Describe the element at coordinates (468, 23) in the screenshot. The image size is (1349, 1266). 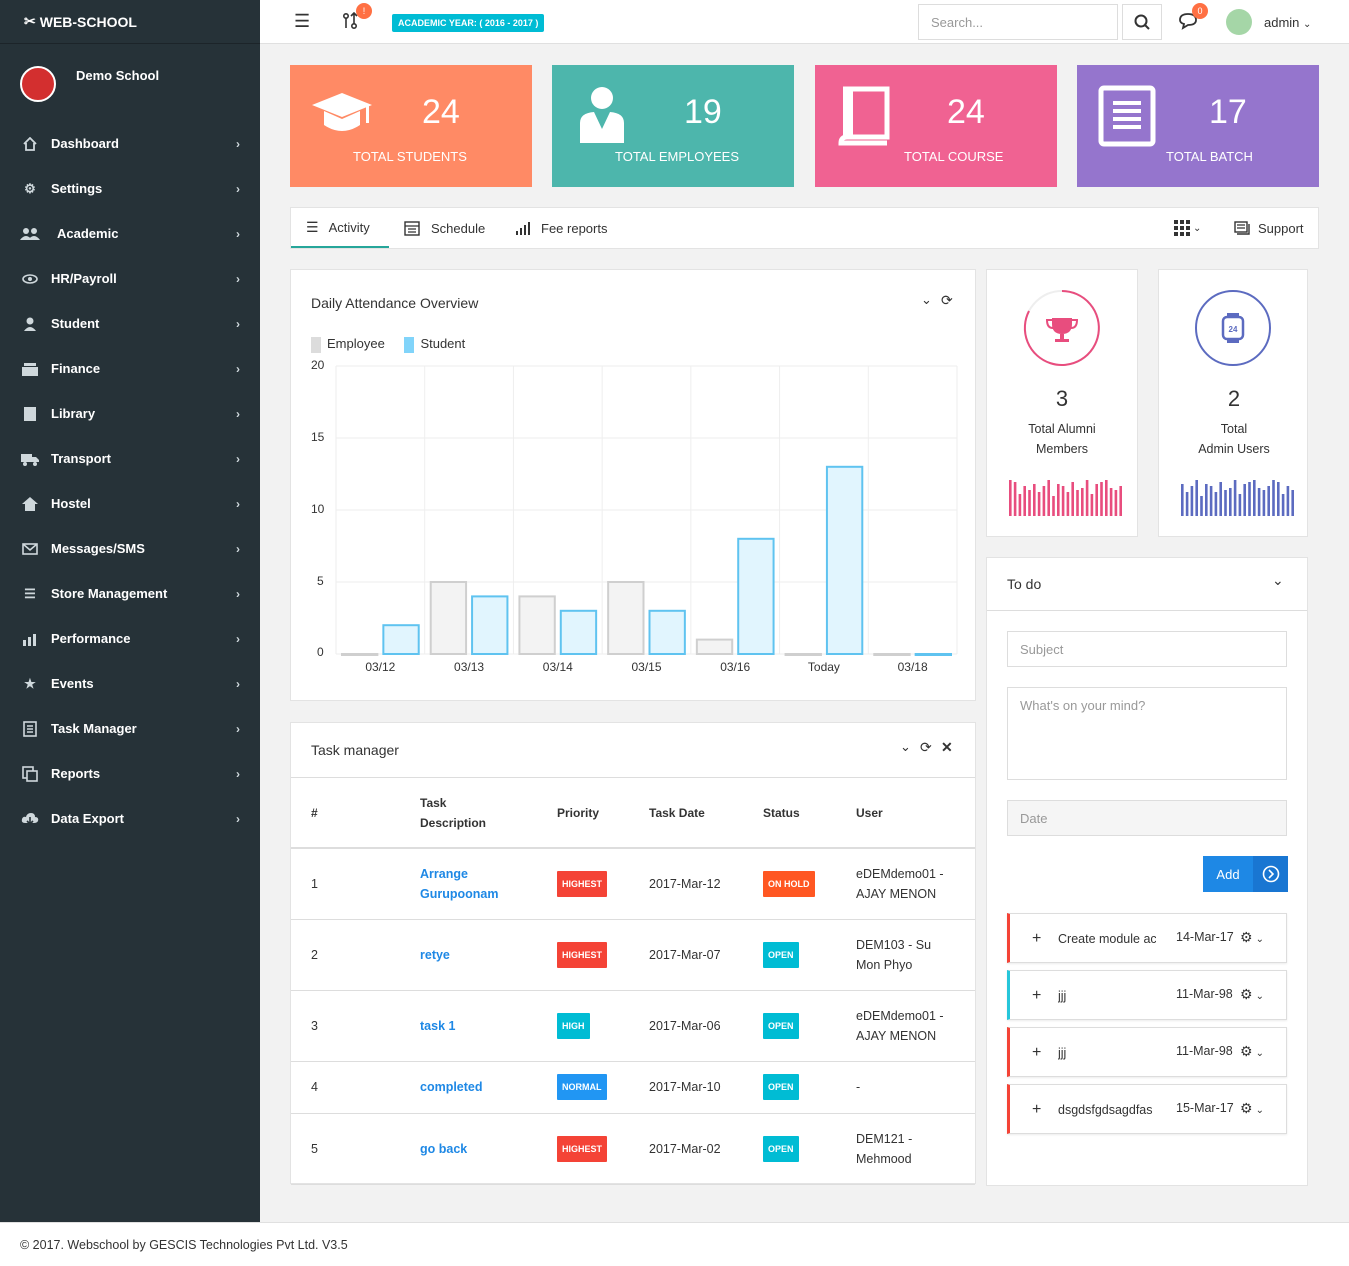
I see `academic-year-badge: ACADEMIC YEAR: ( 2016 - 2017 )` at that location.